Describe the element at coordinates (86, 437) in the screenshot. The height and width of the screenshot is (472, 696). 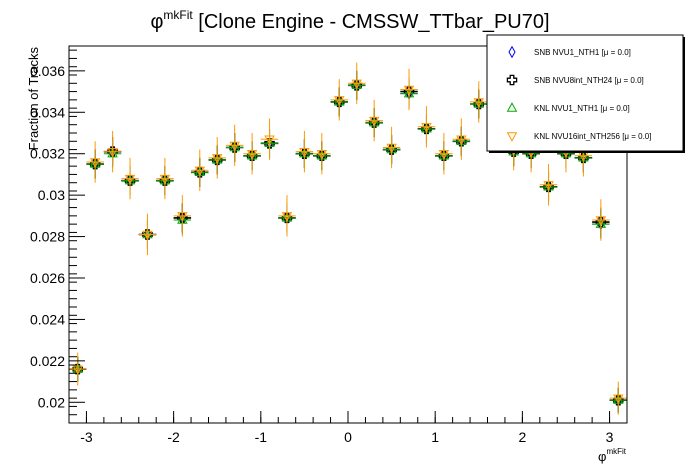
I see `x-tick-label: -3` at that location.